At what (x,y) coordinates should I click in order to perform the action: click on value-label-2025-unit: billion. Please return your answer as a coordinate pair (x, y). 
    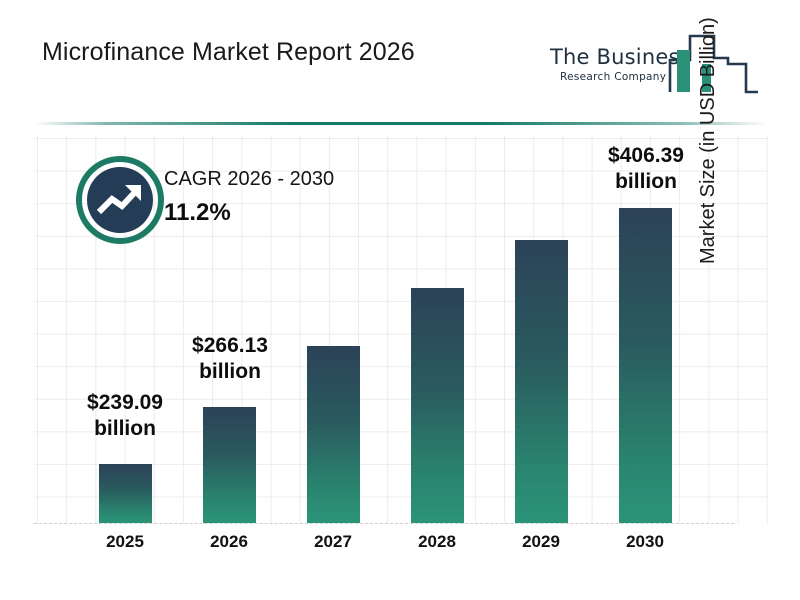
    Looking at the image, I should click on (125, 428).